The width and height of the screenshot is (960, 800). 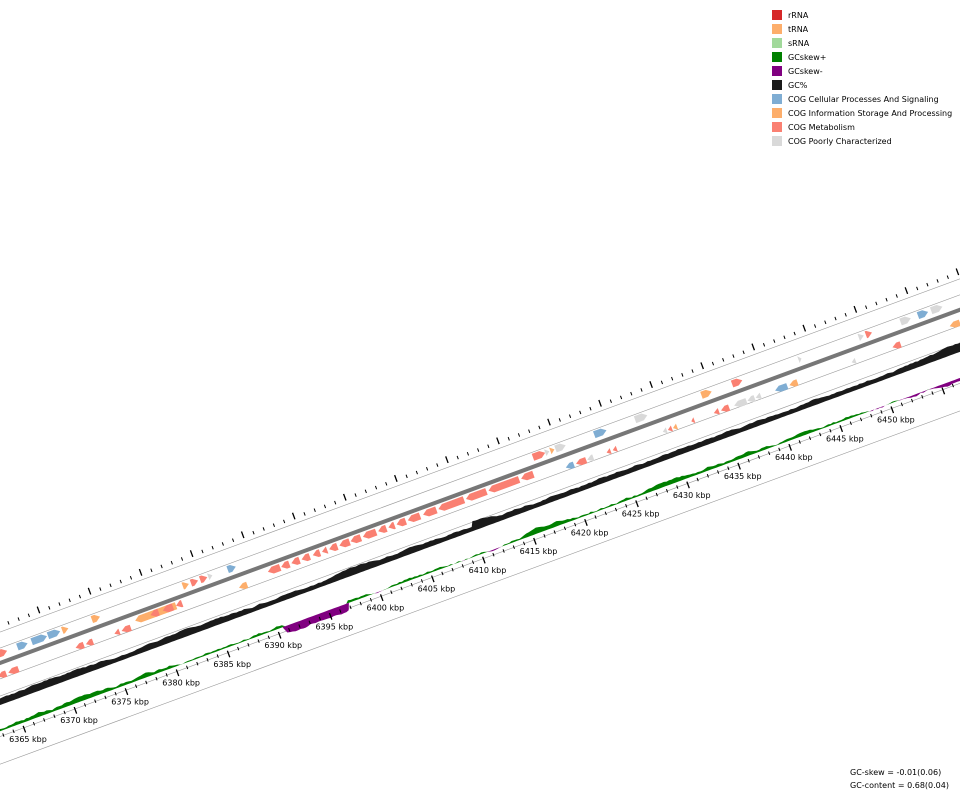 What do you see at coordinates (863, 99) in the screenshot?
I see `legend-label-cog-cellular: COG Cellular Processes And Signaling` at bounding box center [863, 99].